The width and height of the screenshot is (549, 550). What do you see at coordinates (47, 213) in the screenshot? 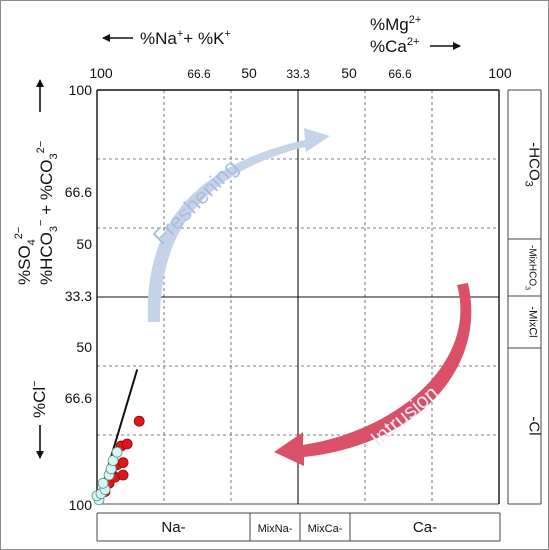
I see `left-axis-label-hco3: %HCO3− + %CO32−` at bounding box center [47, 213].